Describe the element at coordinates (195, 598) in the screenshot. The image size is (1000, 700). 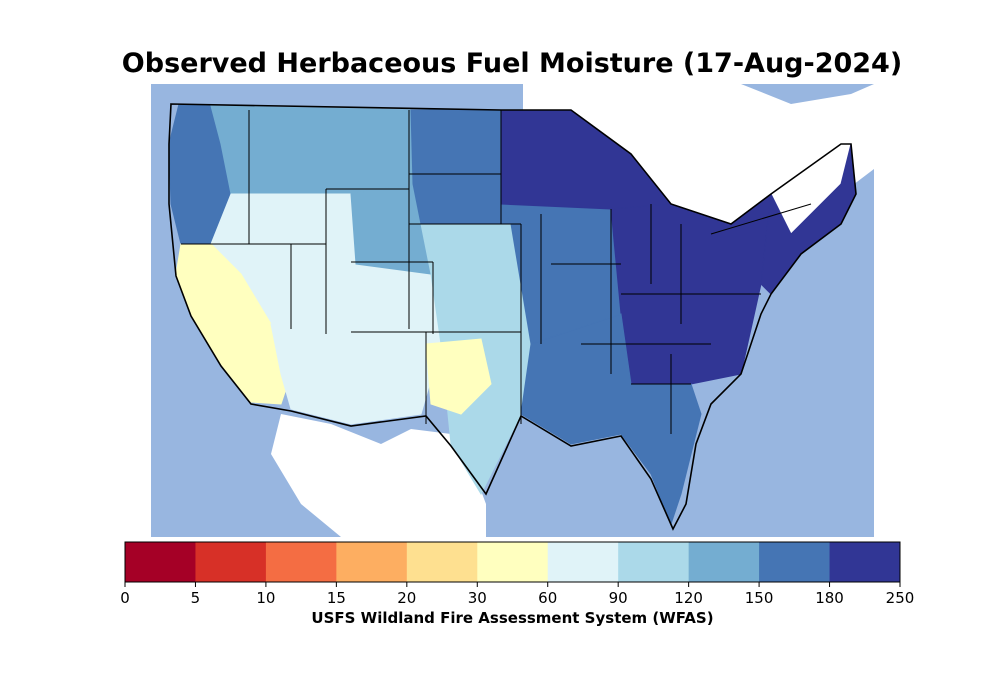
I see `colorbar-tick-label: 5` at that location.